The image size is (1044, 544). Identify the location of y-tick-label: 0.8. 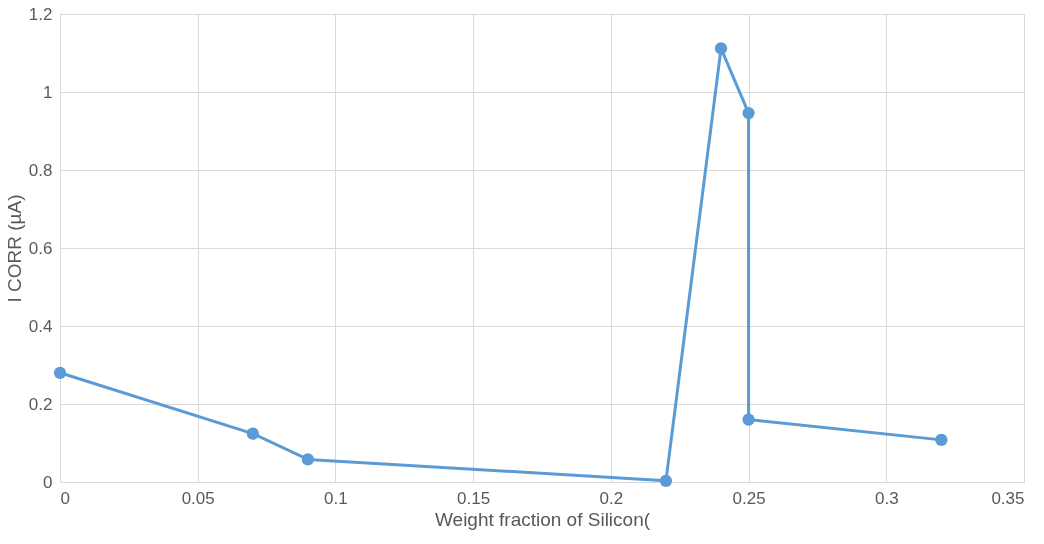
(40, 170).